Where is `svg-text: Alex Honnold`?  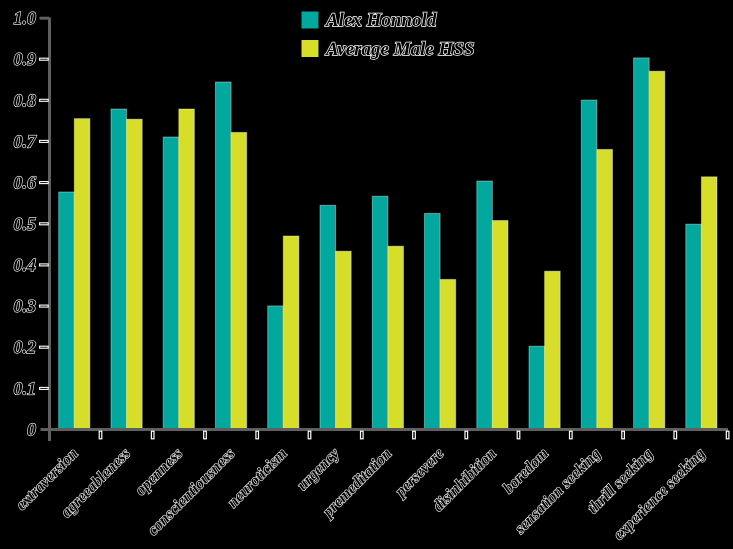
svg-text: Alex Honnold is located at coordinates (381, 20).